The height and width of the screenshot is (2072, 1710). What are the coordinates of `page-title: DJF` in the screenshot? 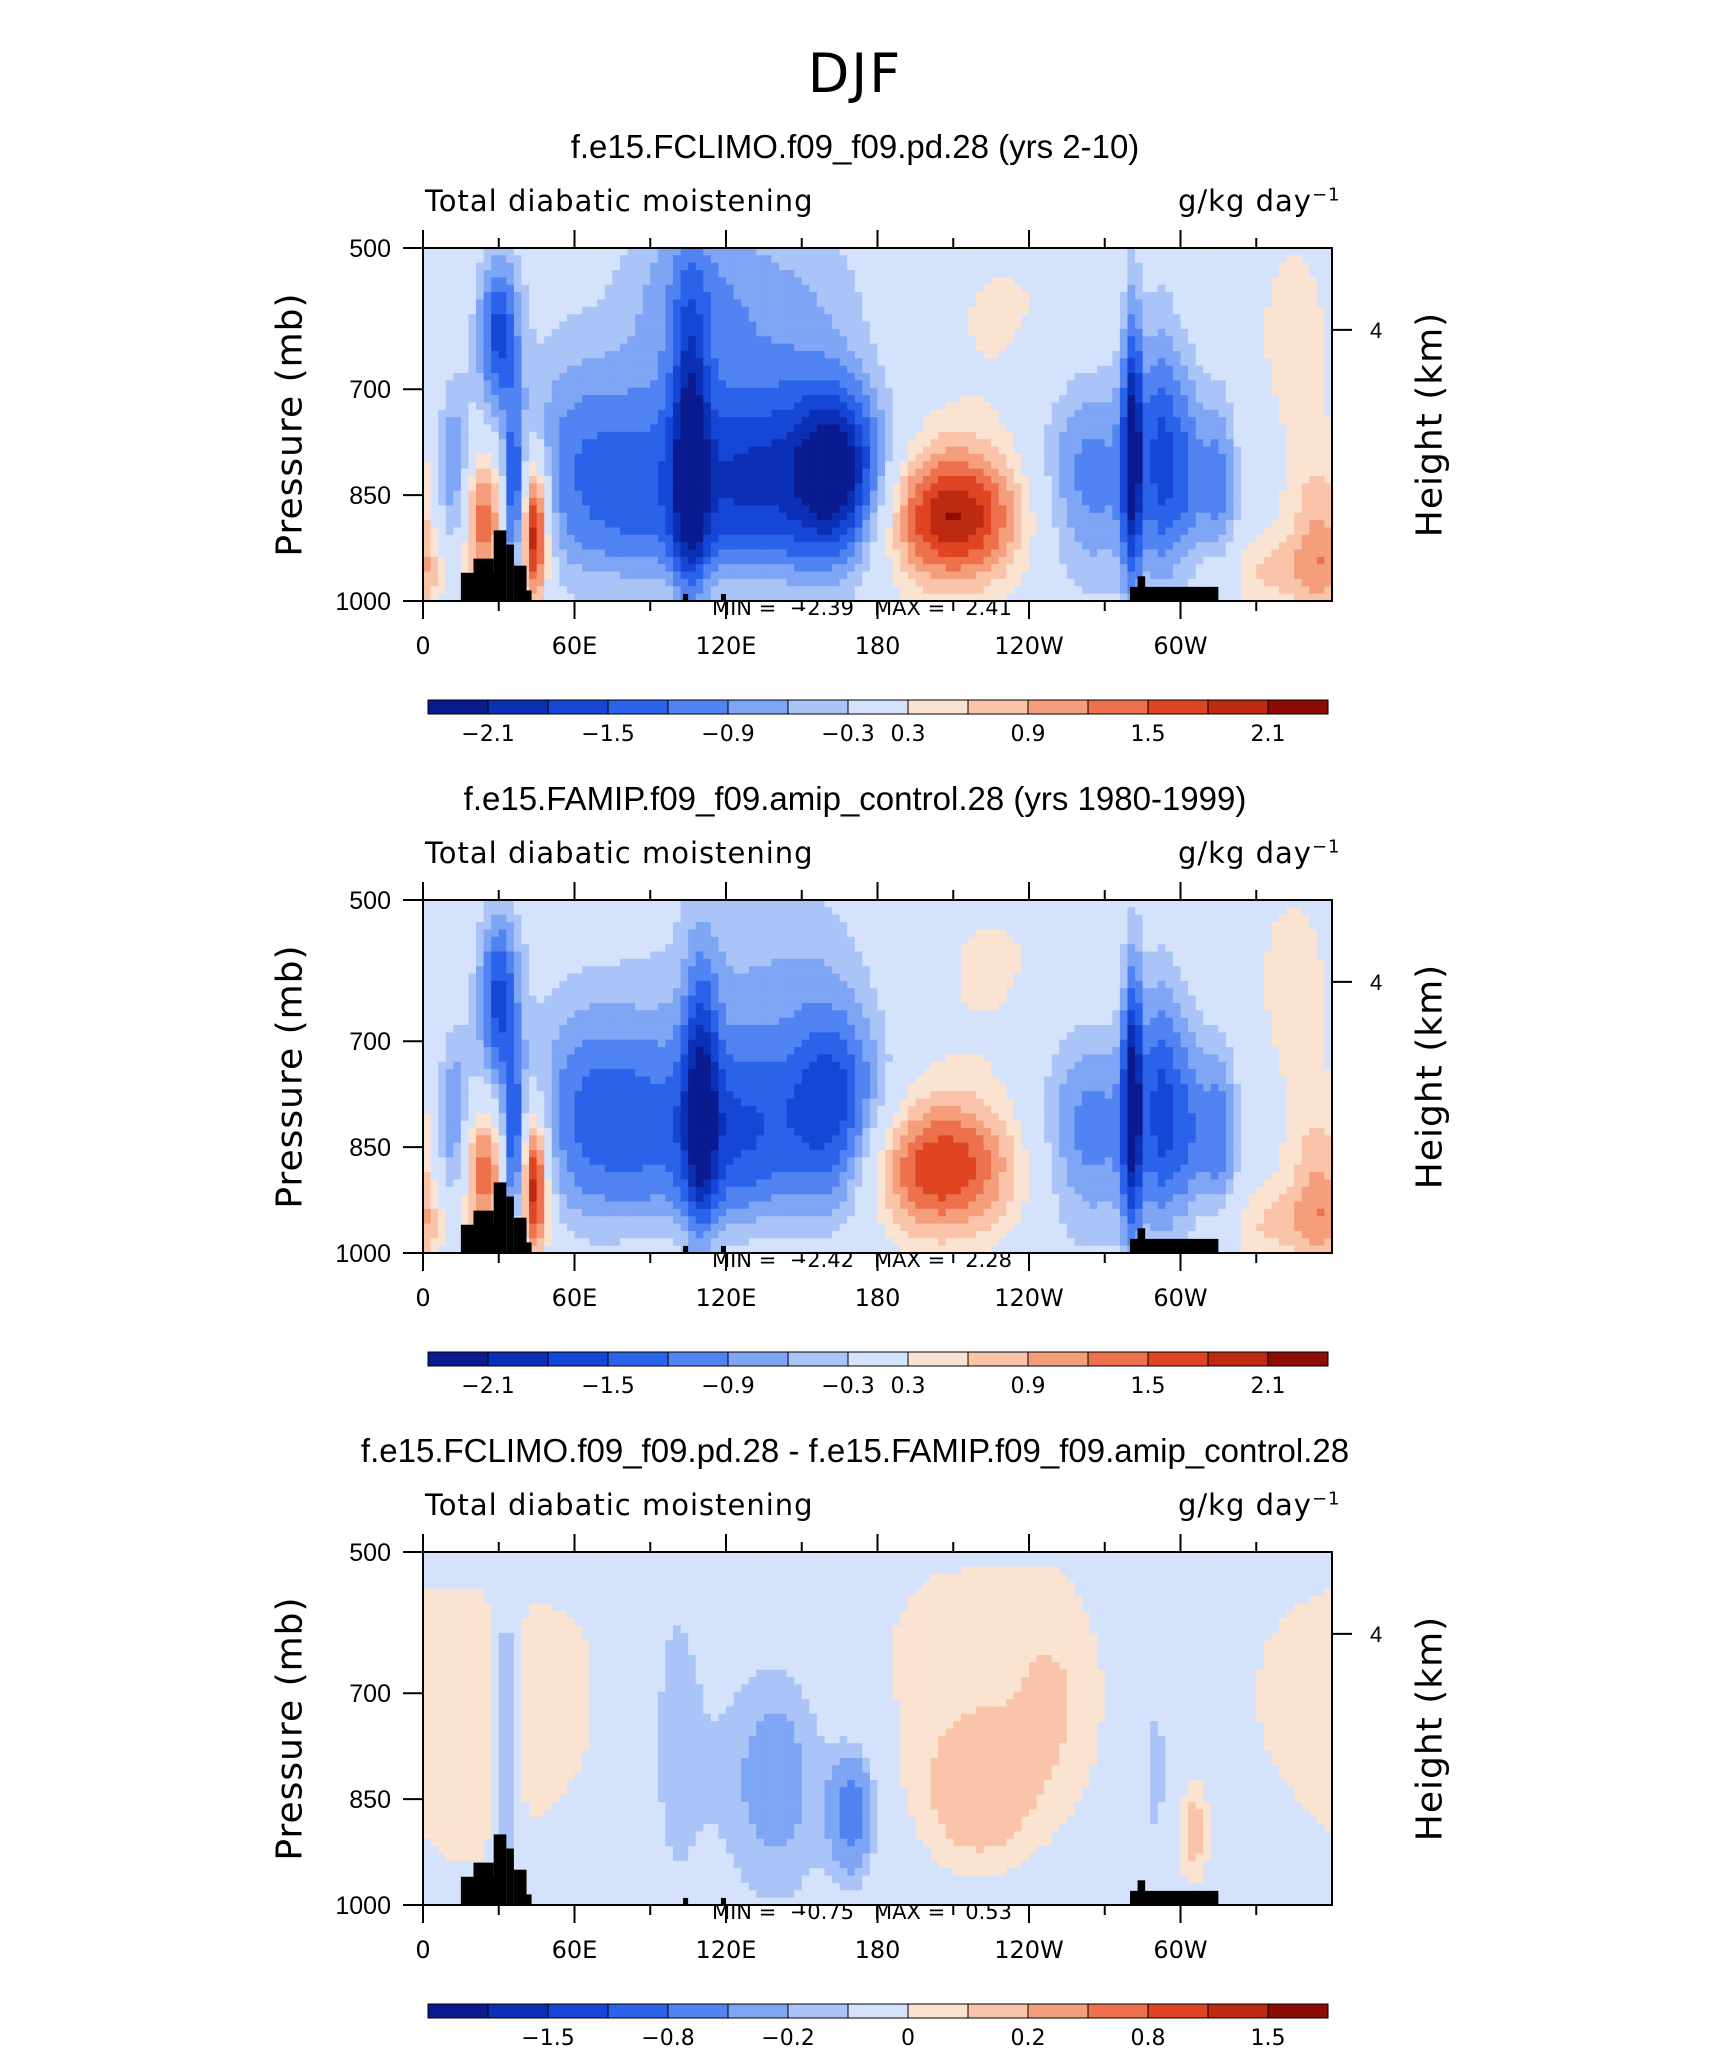 It's located at (855, 73).